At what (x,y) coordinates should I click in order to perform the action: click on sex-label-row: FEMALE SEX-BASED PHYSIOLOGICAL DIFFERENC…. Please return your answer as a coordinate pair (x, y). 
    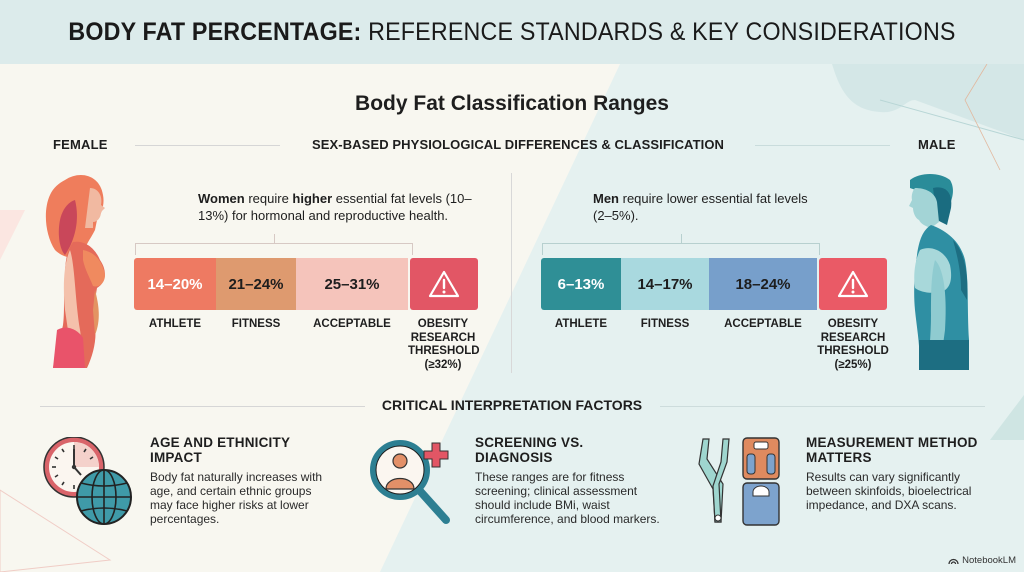
    Looking at the image, I should click on (512, 146).